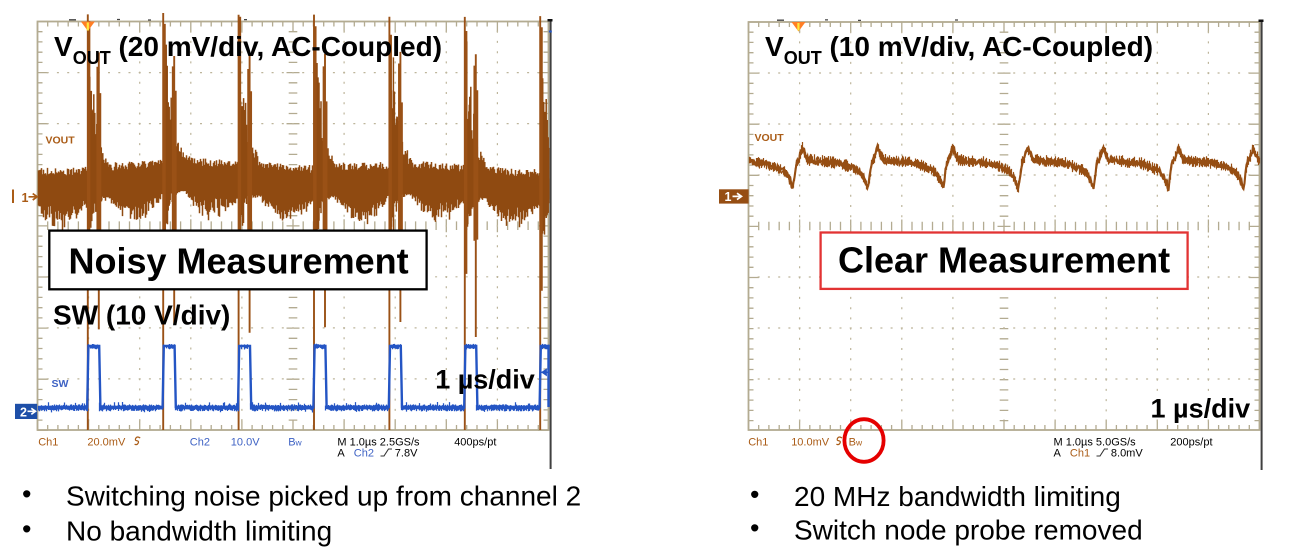 Image resolution: width=1293 pixels, height=559 pixels. What do you see at coordinates (239, 261) in the screenshot?
I see `svg-text: Noisy Measurement` at bounding box center [239, 261].